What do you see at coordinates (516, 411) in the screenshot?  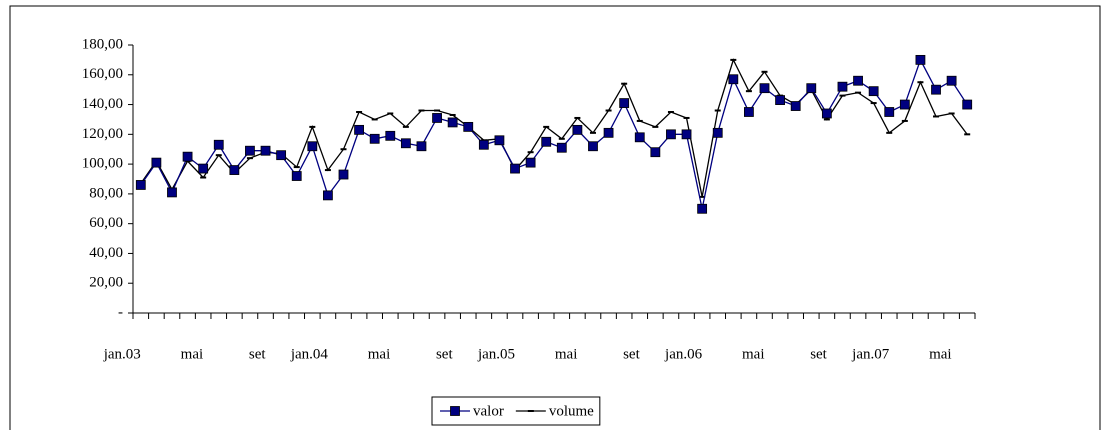 I see `legend: valor volume` at bounding box center [516, 411].